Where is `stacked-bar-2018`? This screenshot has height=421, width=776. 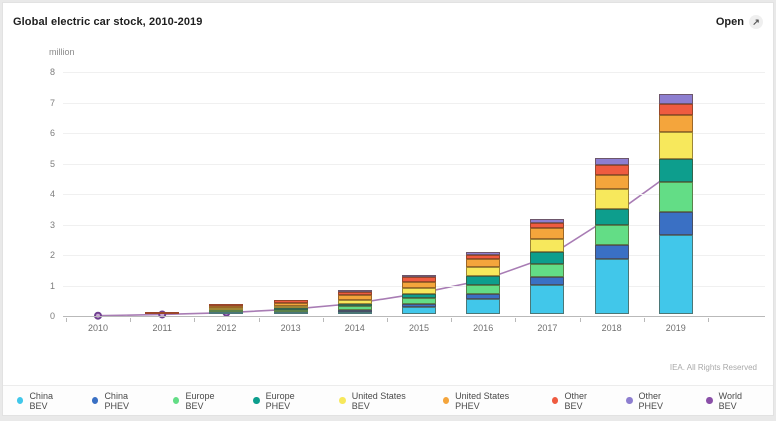 stacked-bar-2018 is located at coordinates (611, 236).